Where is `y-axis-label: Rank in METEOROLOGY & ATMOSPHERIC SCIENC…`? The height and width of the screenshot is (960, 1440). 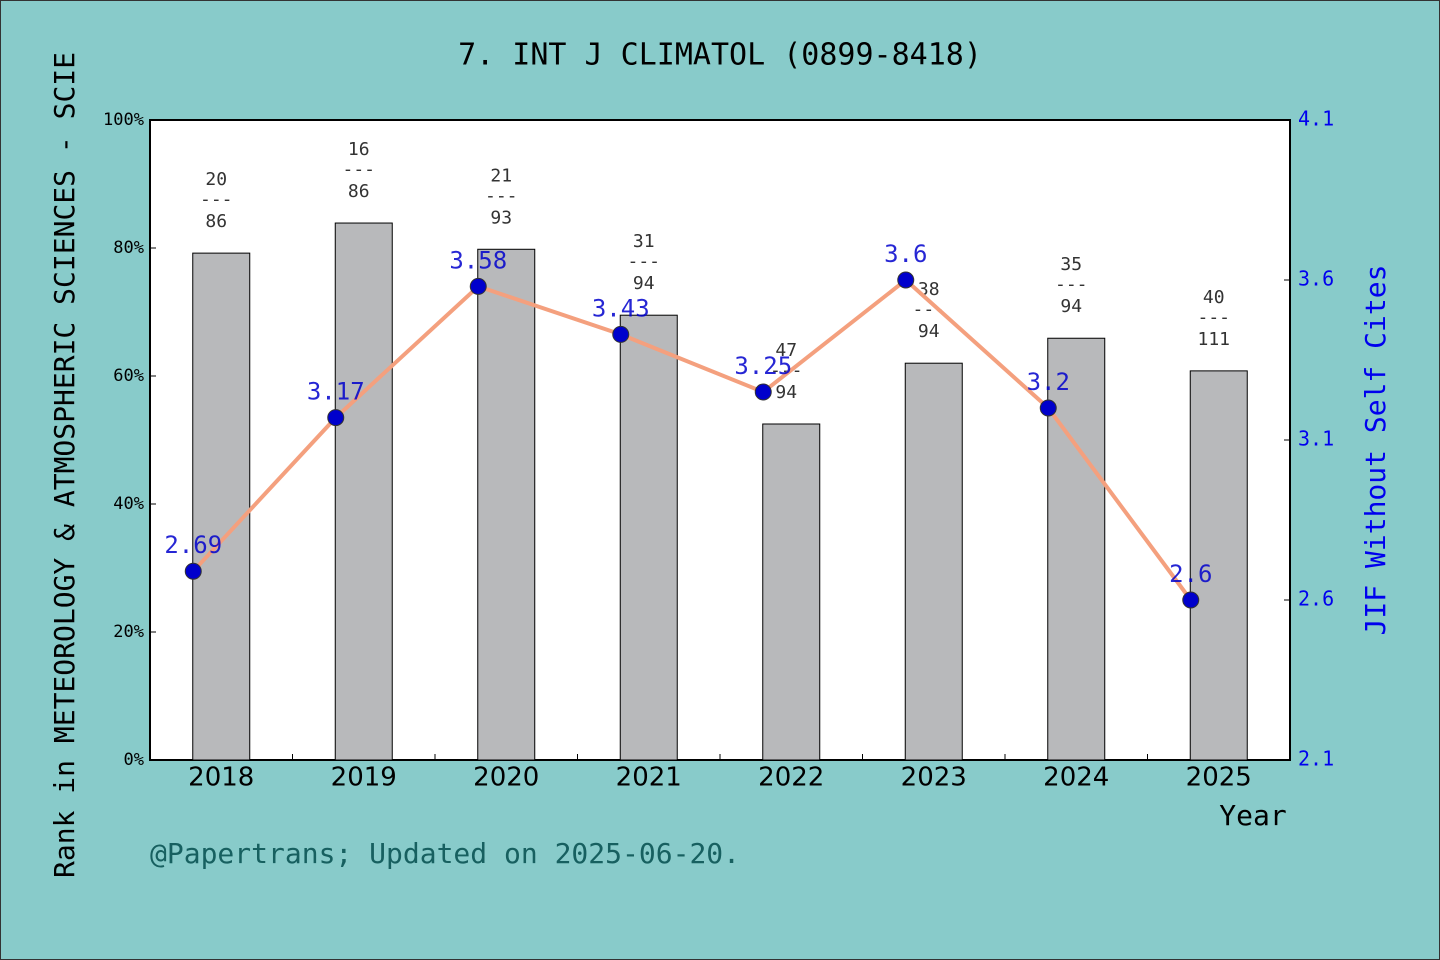 y-axis-label: Rank in METEOROLOGY & ATMOSPHERIC SCIENC… is located at coordinates (64, 465).